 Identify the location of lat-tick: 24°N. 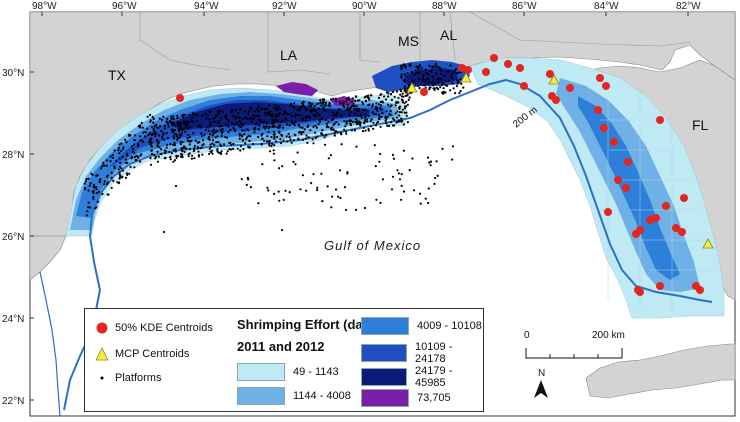
(13, 319).